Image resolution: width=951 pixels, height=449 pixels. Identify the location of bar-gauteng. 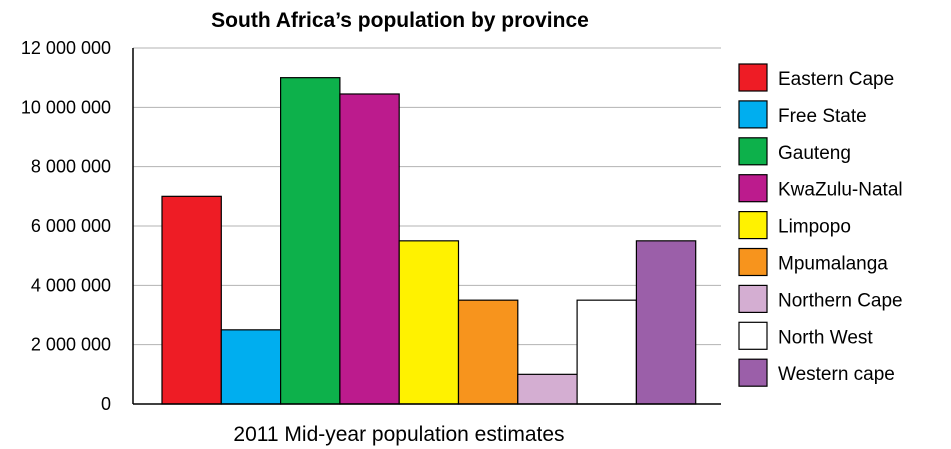
(310, 241).